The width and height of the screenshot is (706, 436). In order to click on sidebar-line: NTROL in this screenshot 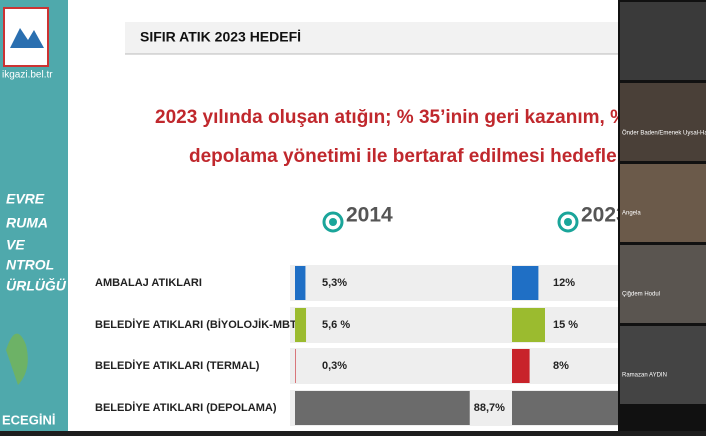, I will do `click(30, 265)`.